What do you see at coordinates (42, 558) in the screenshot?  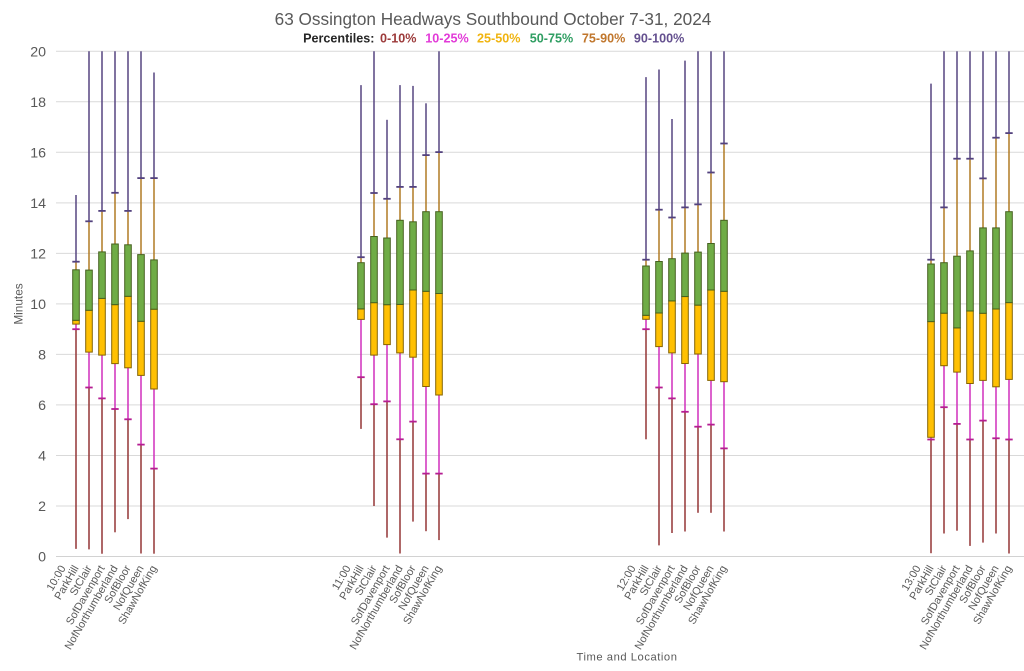 I see `svg-text: 0` at bounding box center [42, 558].